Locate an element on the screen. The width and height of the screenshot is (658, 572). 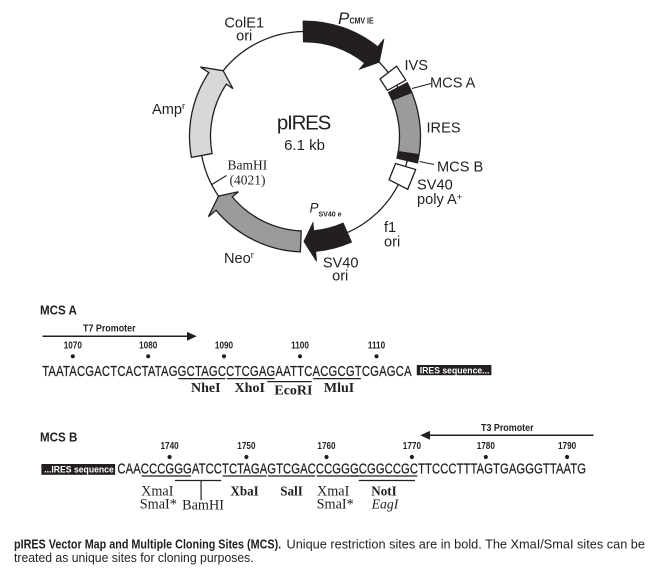
svg-text: 1090 is located at coordinates (224, 345).